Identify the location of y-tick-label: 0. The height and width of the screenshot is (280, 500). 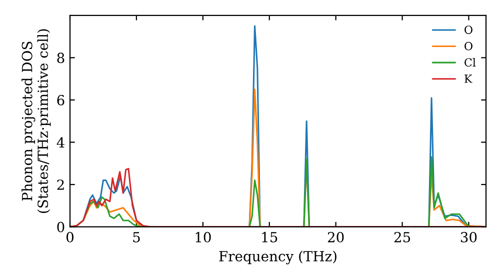
(60, 227).